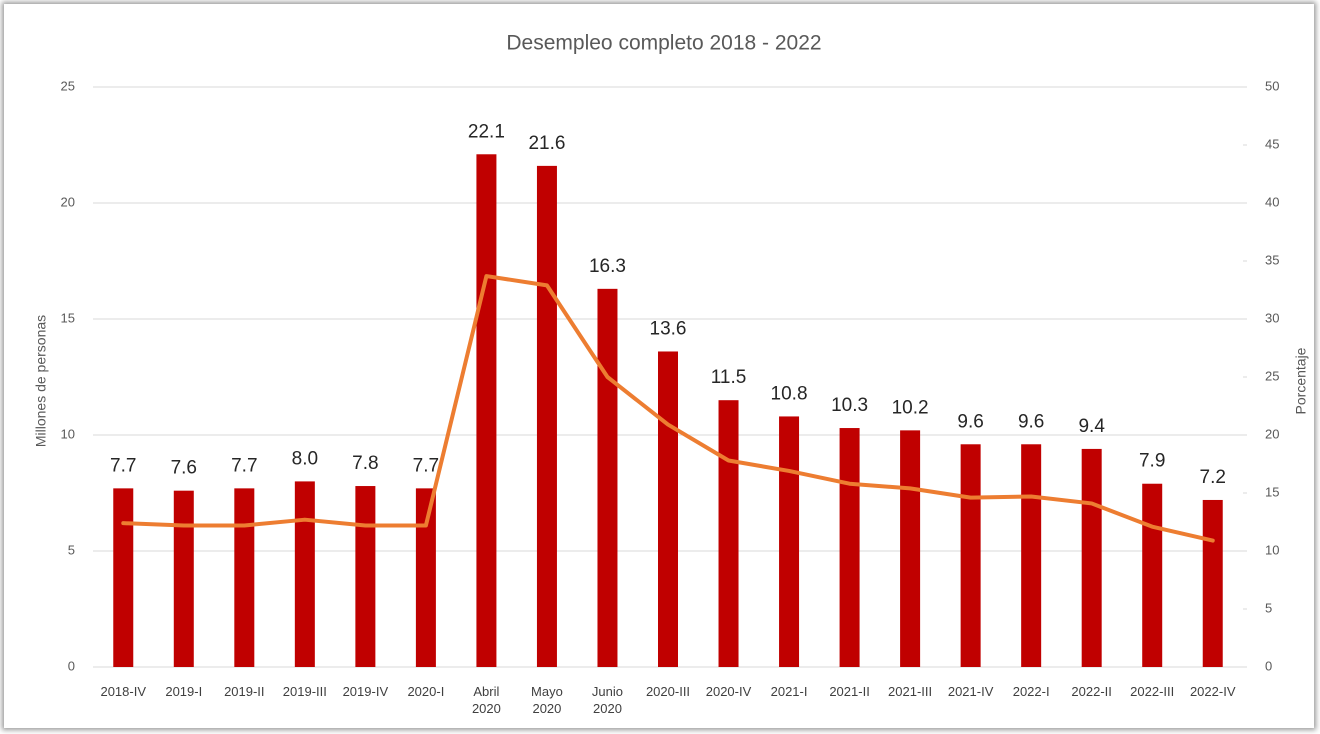 The height and width of the screenshot is (734, 1320). What do you see at coordinates (184, 468) in the screenshot?
I see `data-label: 7.6` at bounding box center [184, 468].